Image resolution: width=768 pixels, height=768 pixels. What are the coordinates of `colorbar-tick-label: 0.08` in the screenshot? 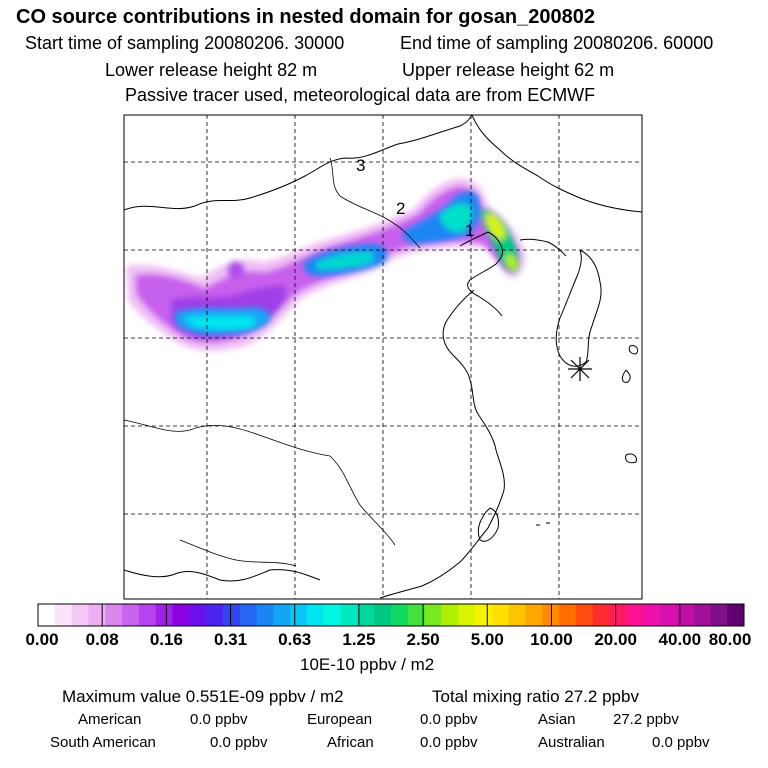 It's located at (102, 639).